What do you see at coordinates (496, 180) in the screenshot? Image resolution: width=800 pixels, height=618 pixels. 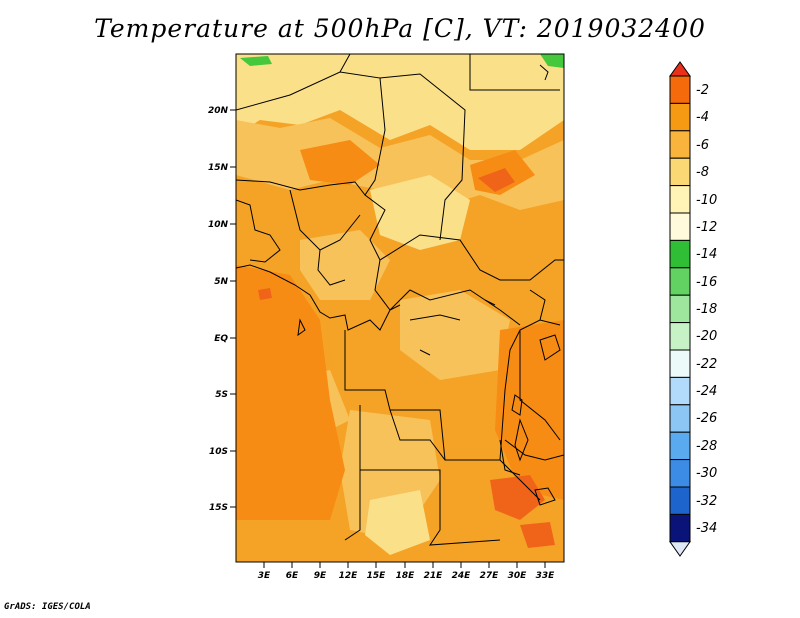 I see `field-hot-ne` at bounding box center [496, 180].